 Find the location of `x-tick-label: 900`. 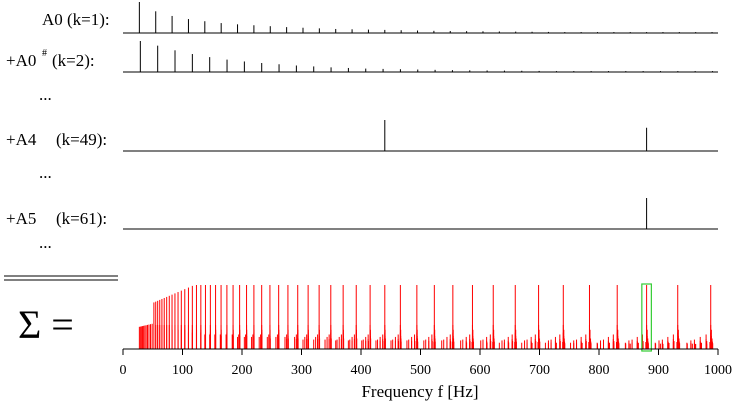

x-tick-label: 900 is located at coordinates (658, 370).